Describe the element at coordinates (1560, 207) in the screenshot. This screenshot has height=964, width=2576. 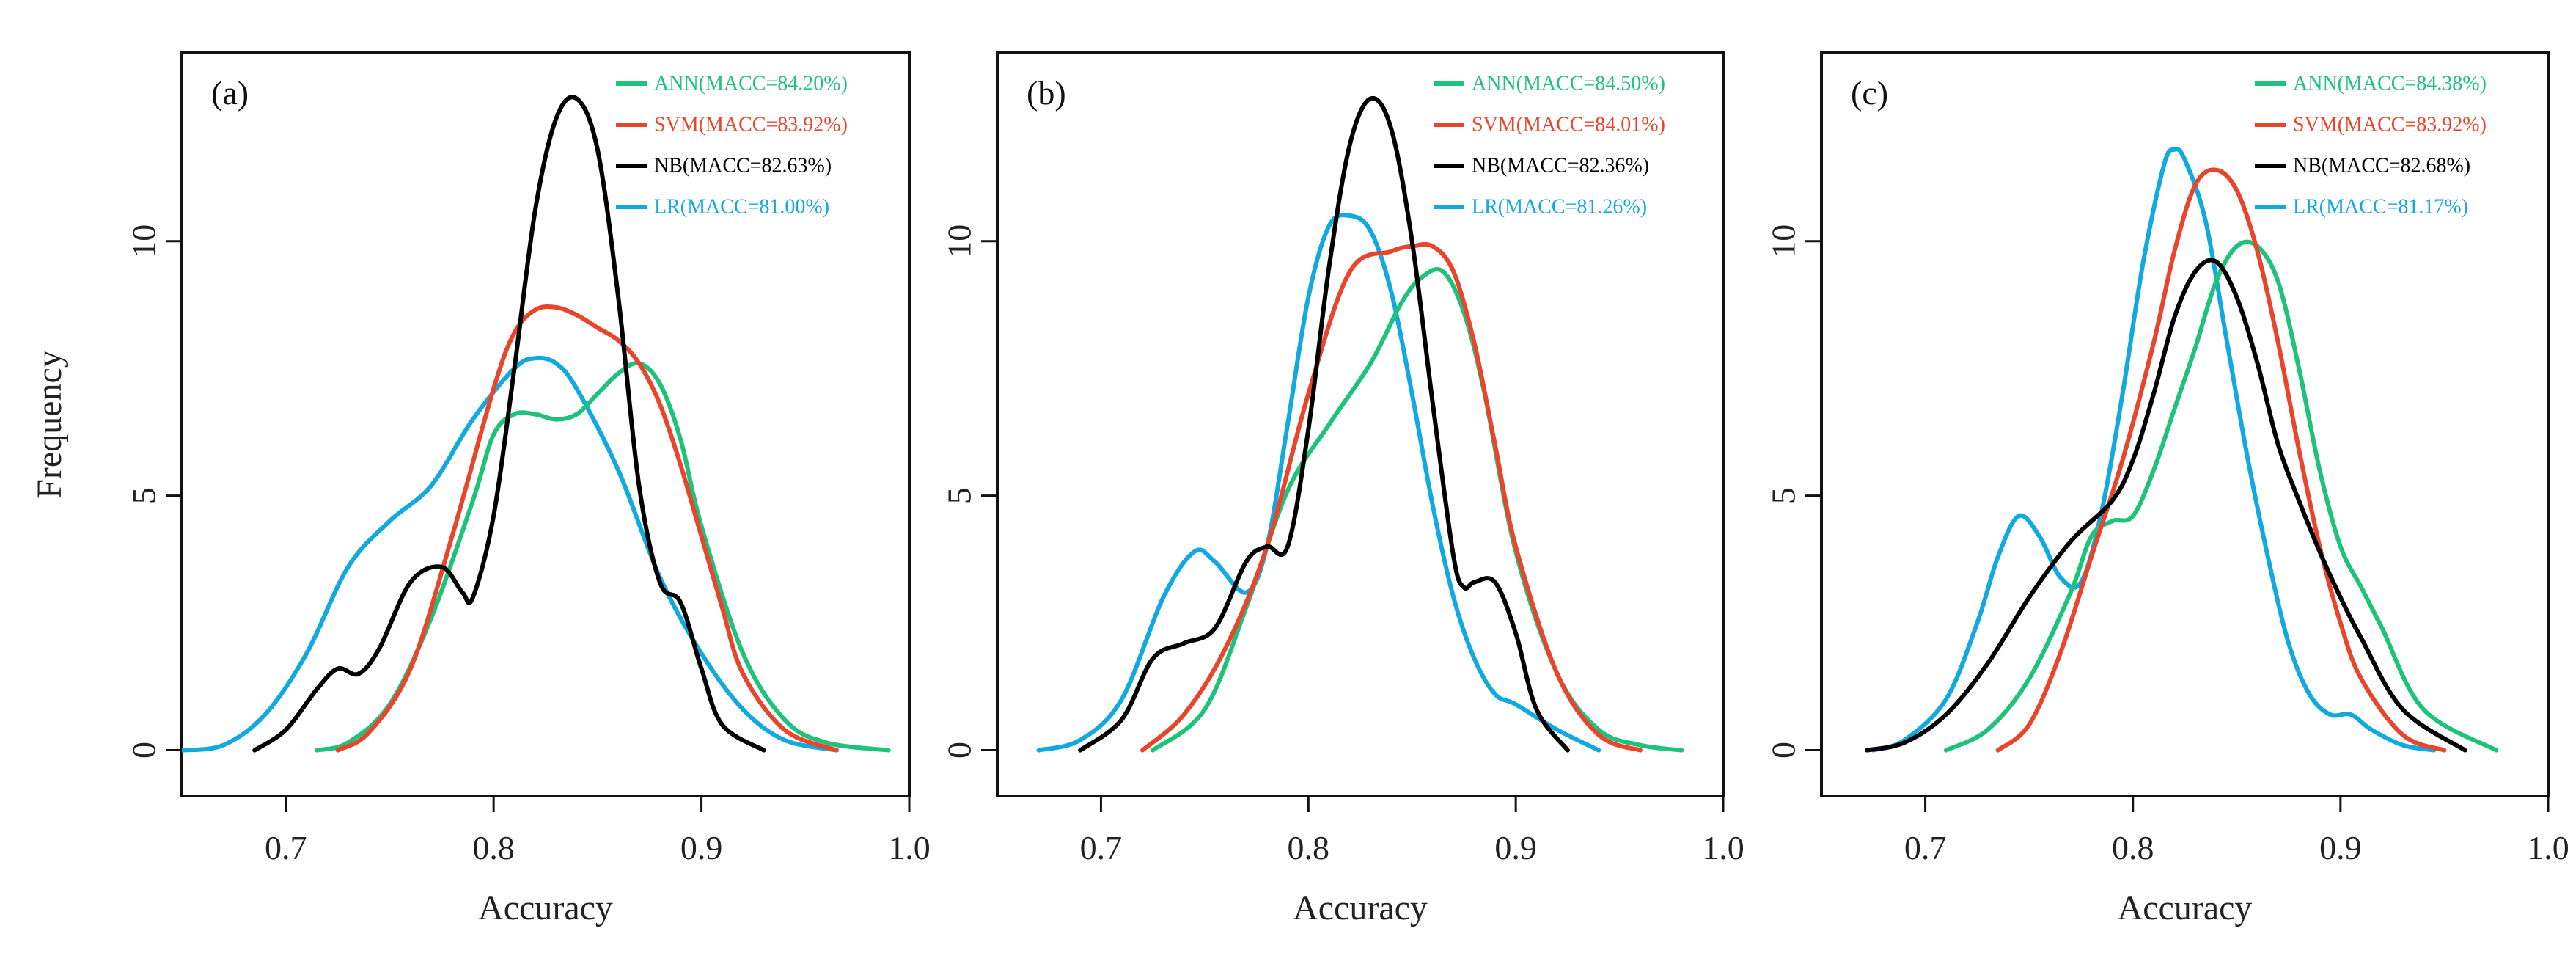
I see `legend-label-lr: LR(MACC=81.26%)` at that location.